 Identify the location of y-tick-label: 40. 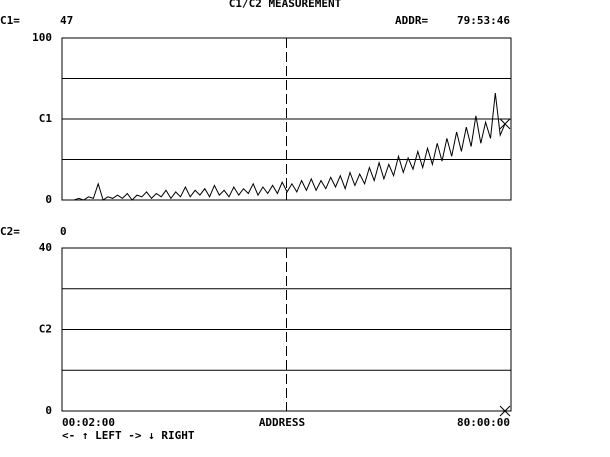
(45, 247).